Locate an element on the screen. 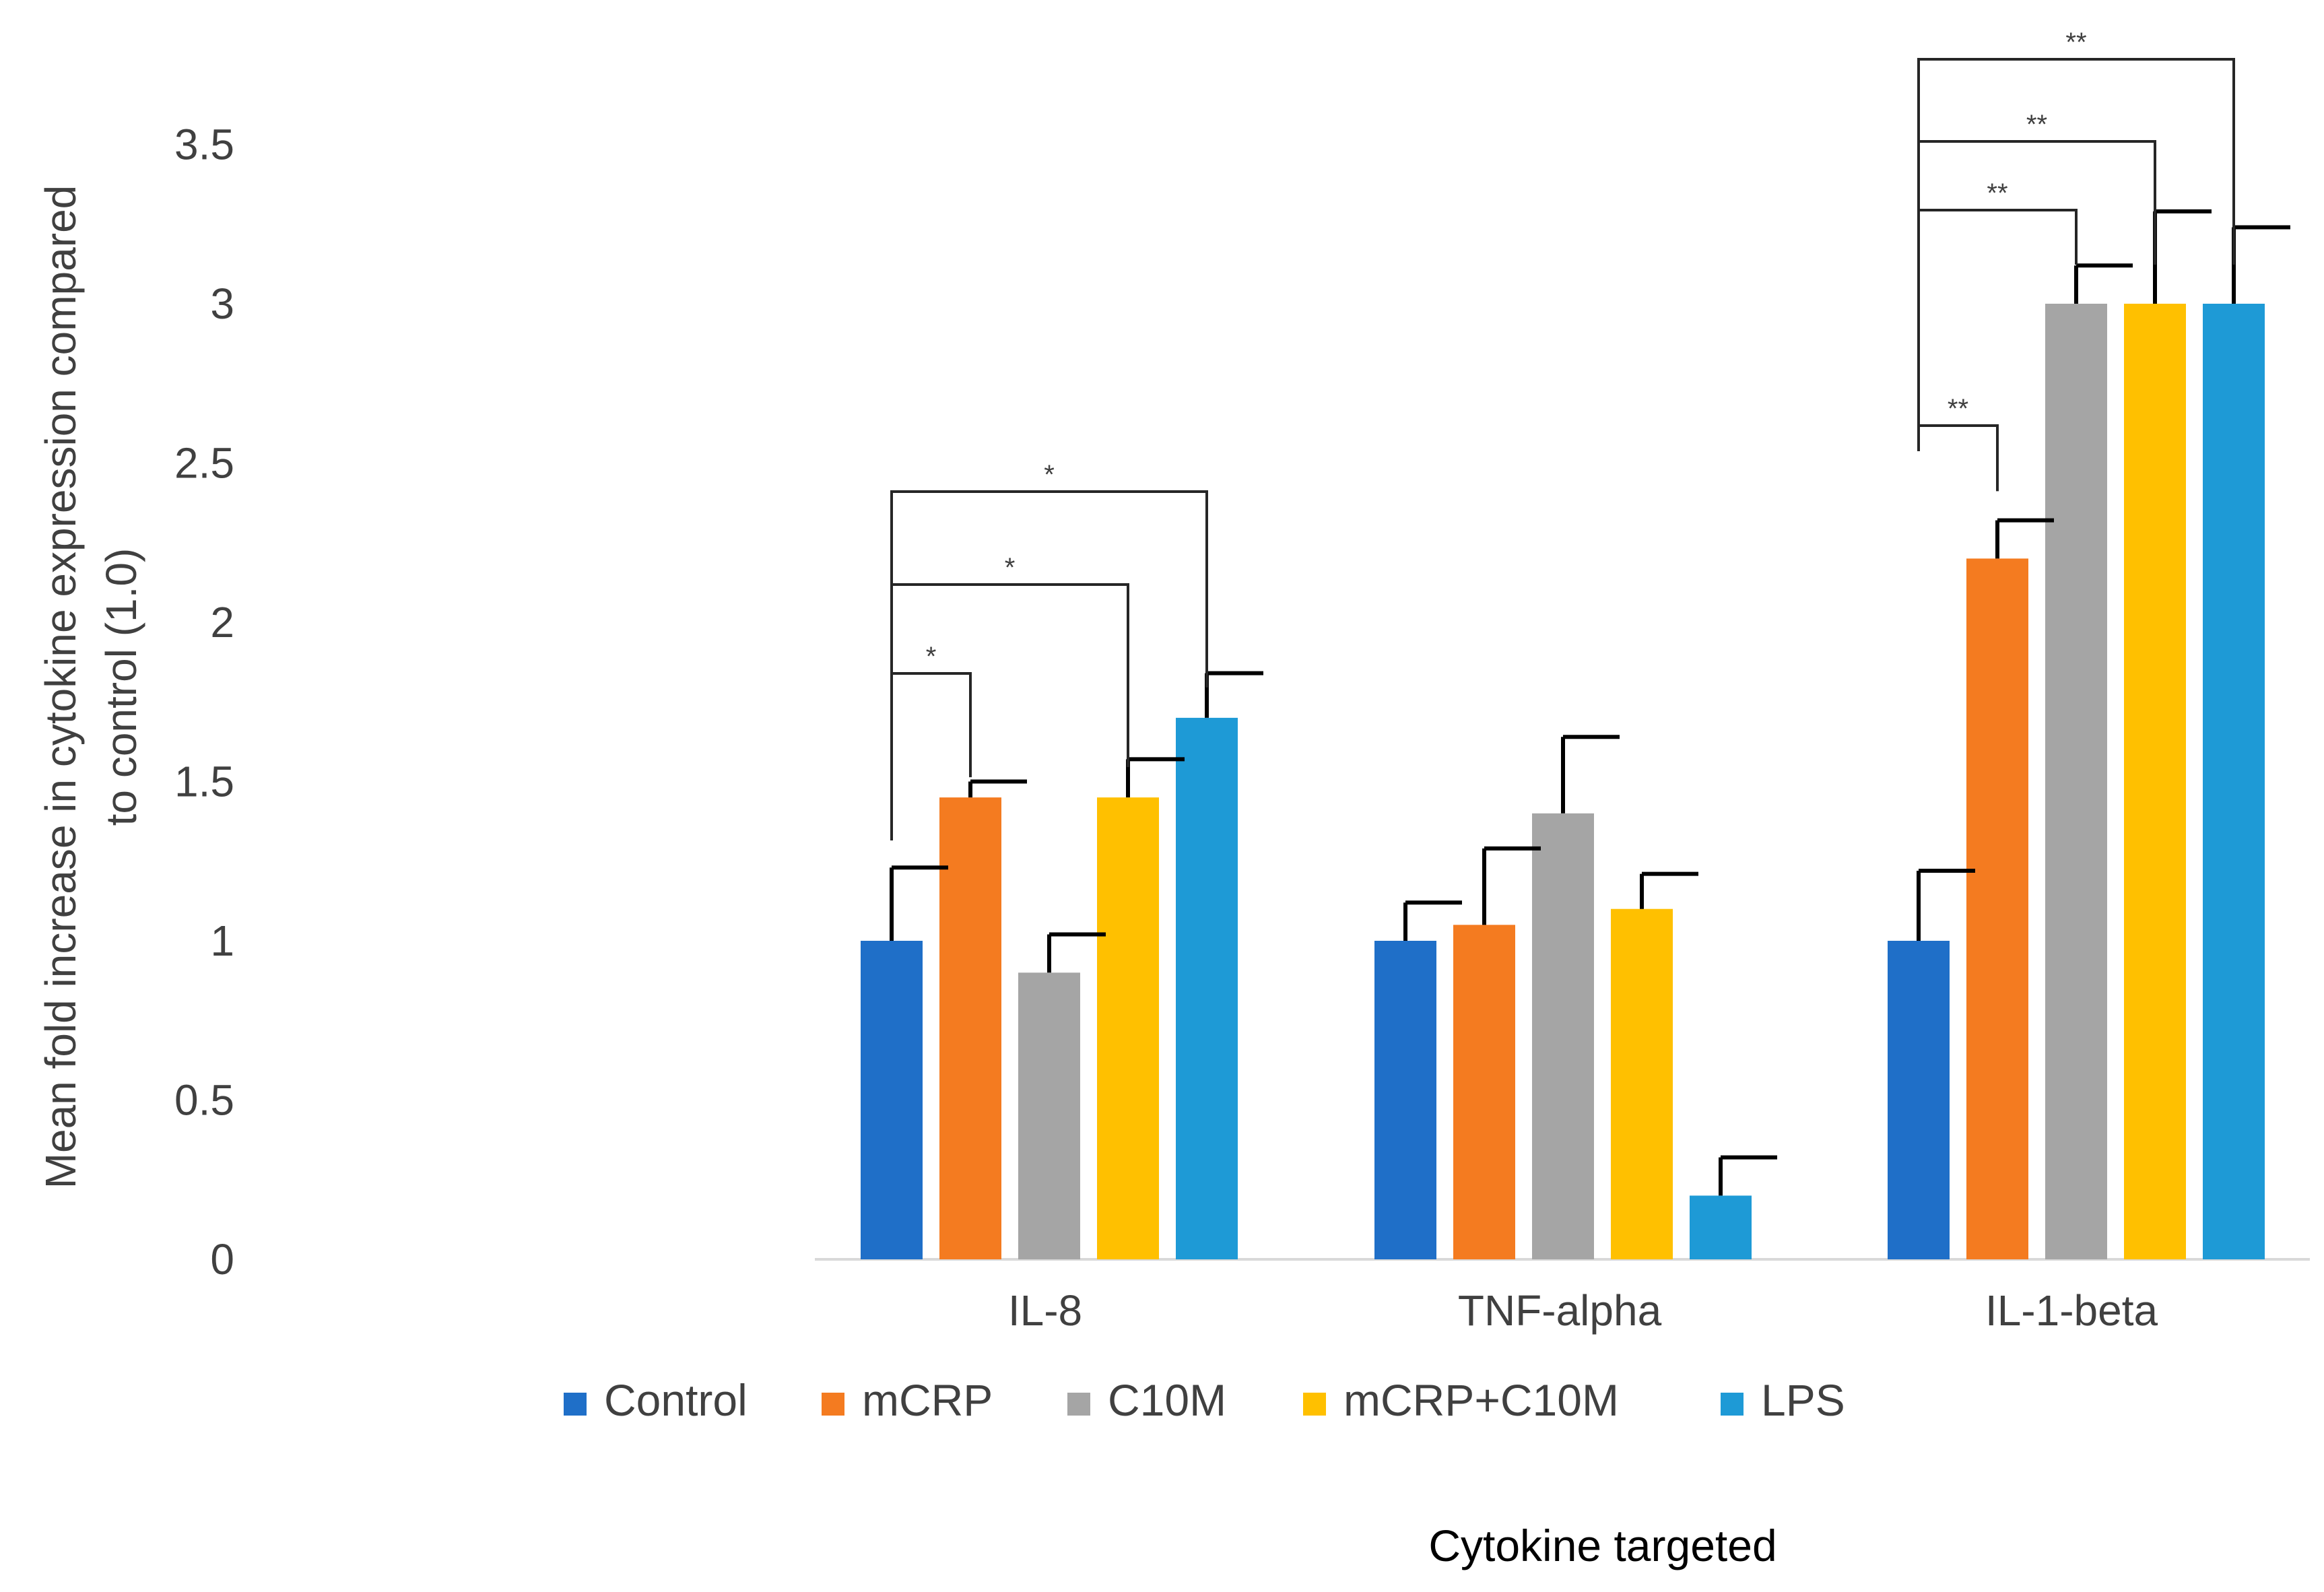  legend-item-c10m: C10M is located at coordinates (1146, 1400).